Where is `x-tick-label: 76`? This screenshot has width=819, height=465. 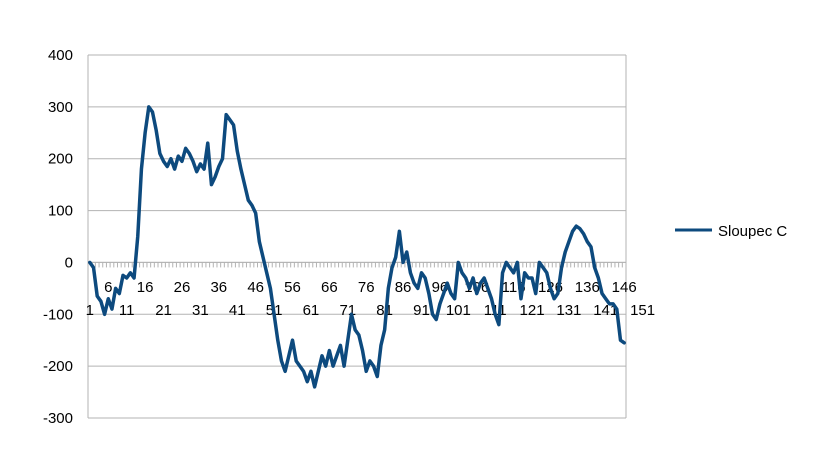 x-tick-label: 76 is located at coordinates (366, 287).